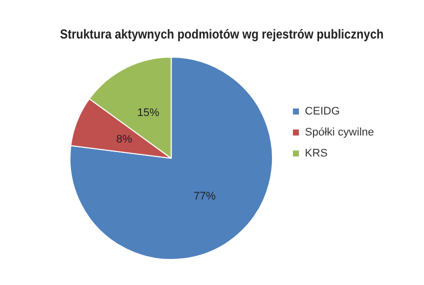 This screenshot has width=424, height=285. I want to click on legend-label: KRS, so click(316, 154).